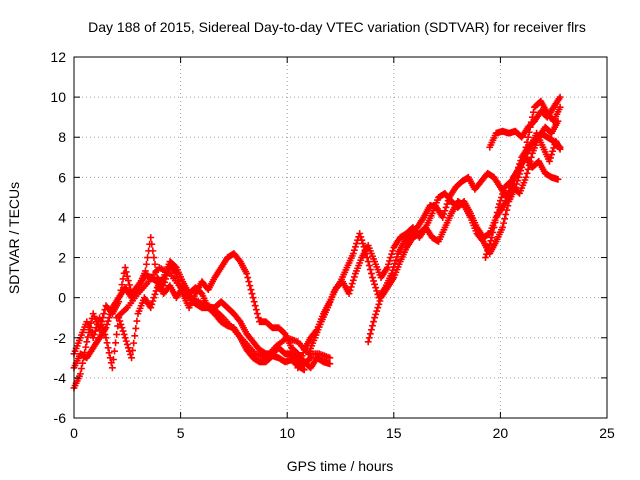 Image resolution: width=640 pixels, height=480 pixels. Describe the element at coordinates (62, 177) in the screenshot. I see `y-tick-label: 6` at that location.